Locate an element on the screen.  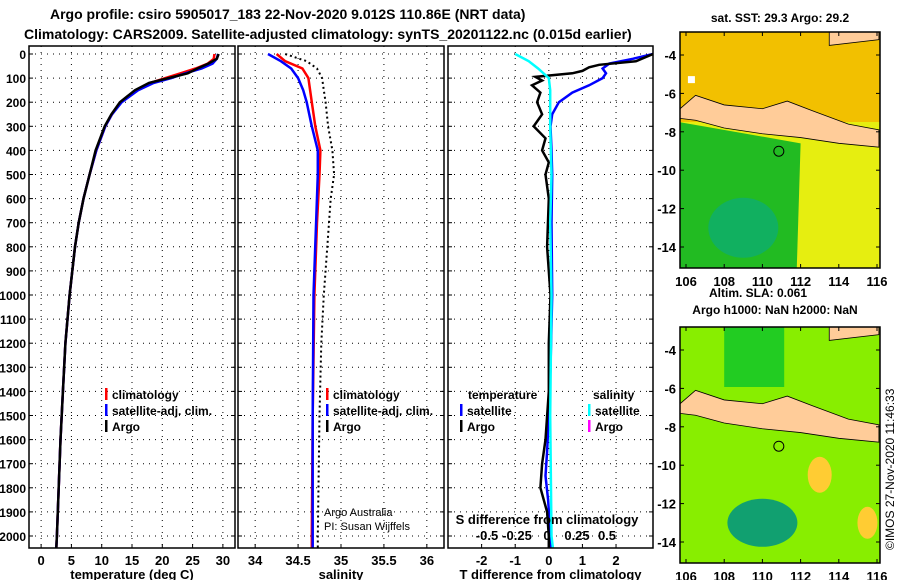
series-line-argo is located at coordinates (310, 300).